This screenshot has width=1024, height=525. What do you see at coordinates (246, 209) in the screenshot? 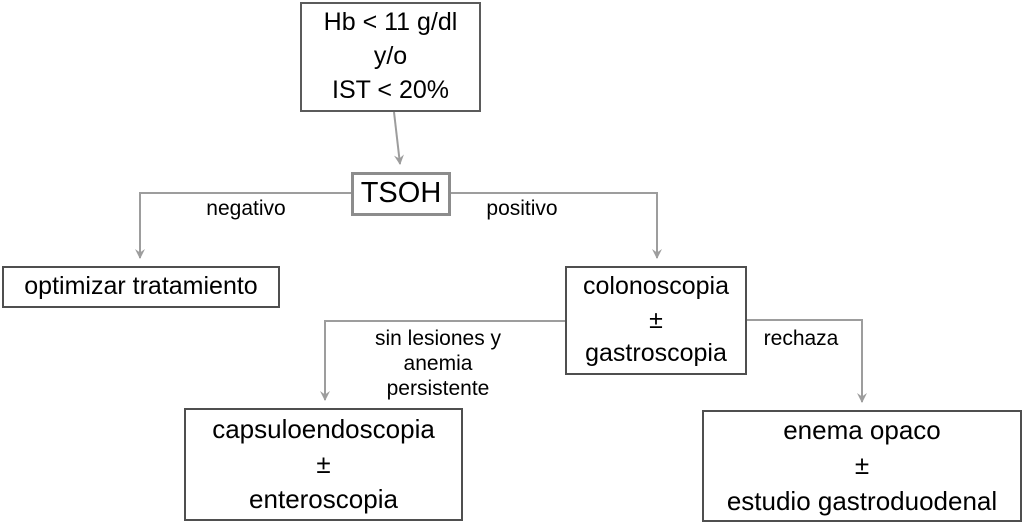
I see `edge-label-negative: negativo` at bounding box center [246, 209].